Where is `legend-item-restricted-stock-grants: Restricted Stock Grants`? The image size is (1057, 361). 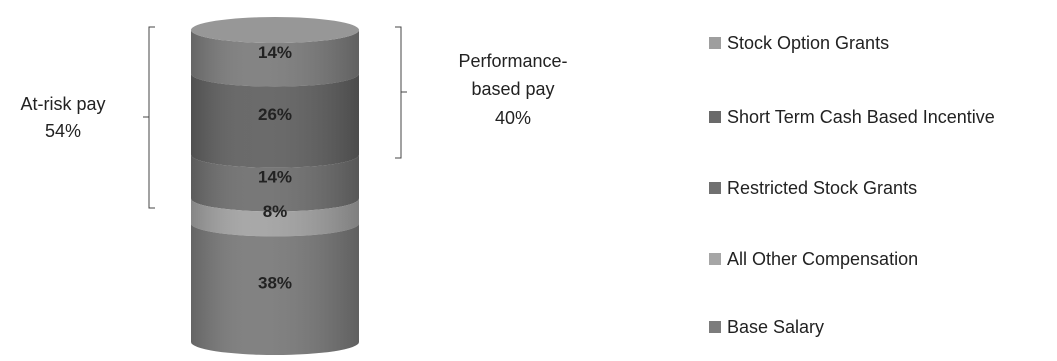 legend-item-restricted-stock-grants: Restricted Stock Grants is located at coordinates (813, 188).